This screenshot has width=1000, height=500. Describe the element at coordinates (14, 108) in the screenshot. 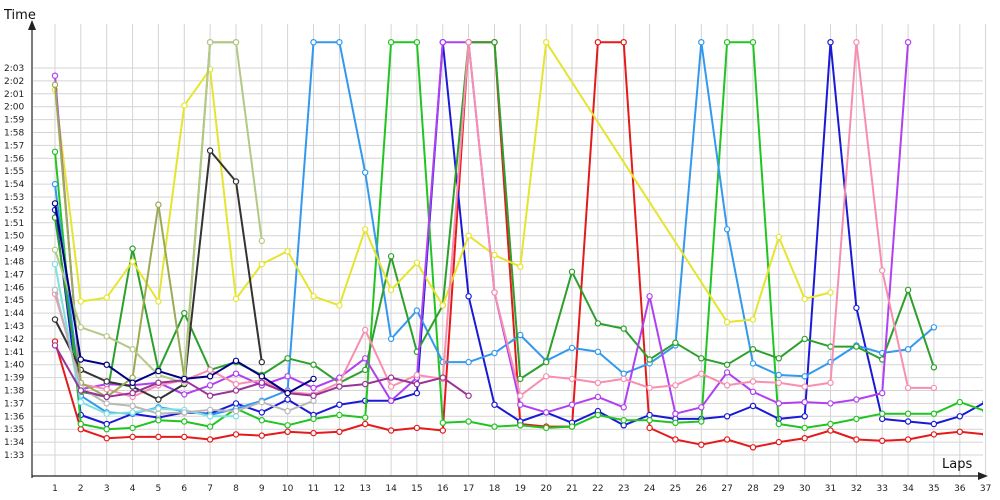

I see `y-tick-label: 2:00` at that location.